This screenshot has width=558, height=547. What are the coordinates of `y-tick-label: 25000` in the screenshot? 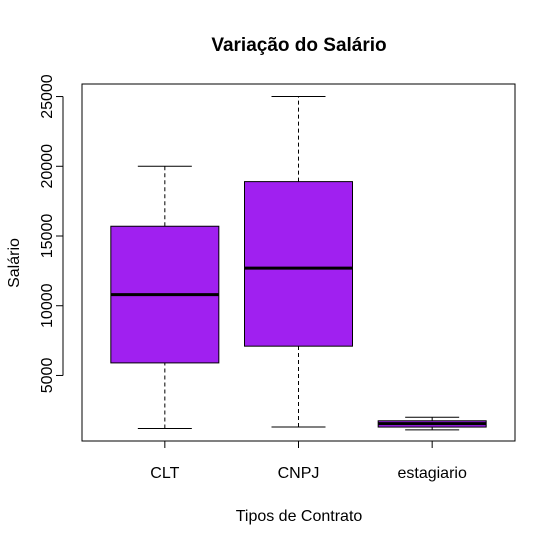 It's located at (47, 96).